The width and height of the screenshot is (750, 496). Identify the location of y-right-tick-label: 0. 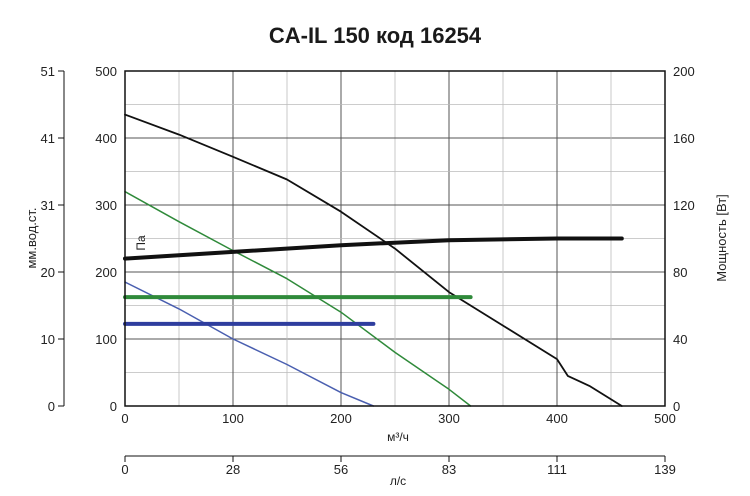
(676, 406).